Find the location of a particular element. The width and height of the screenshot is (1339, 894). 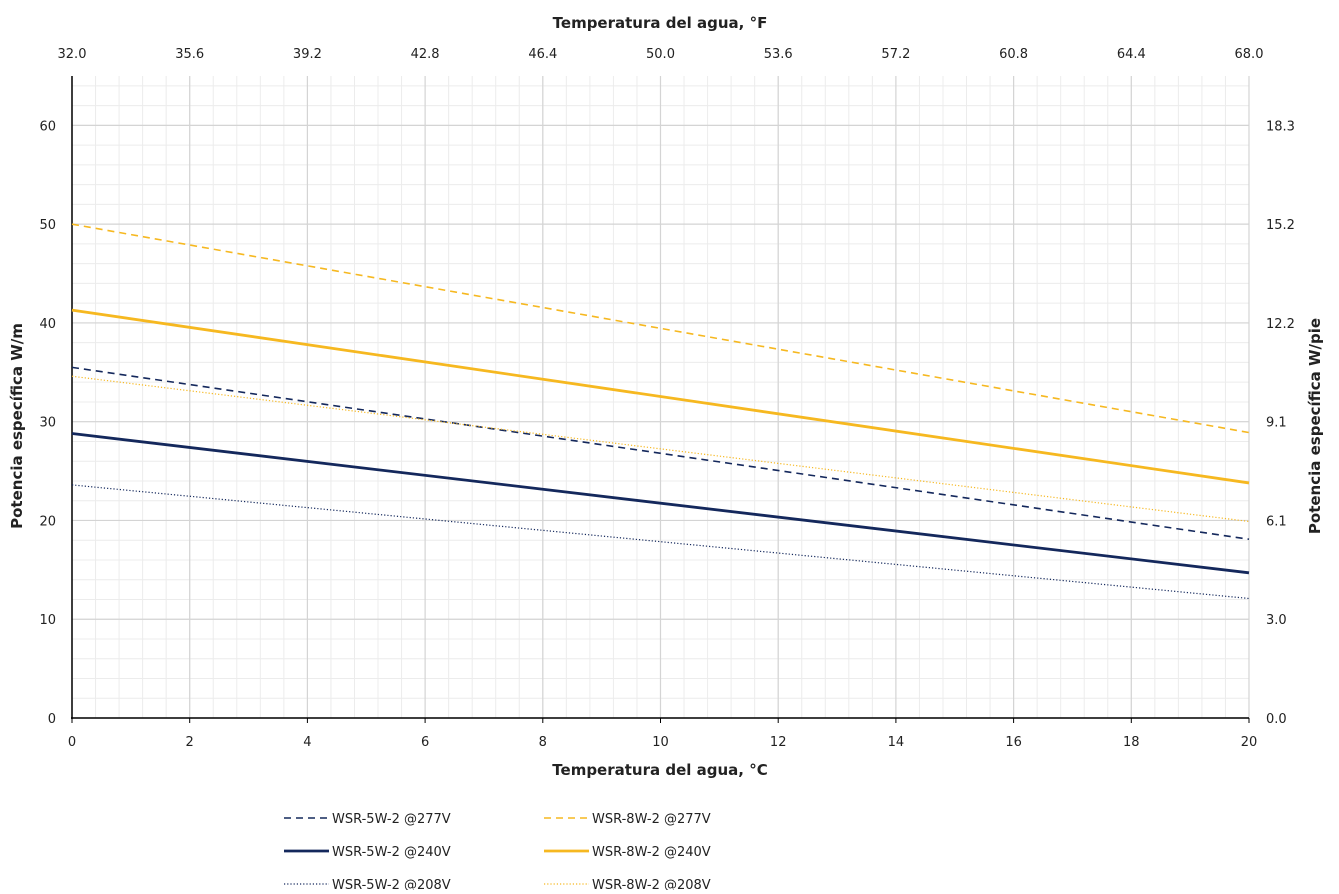

y-tick-label: 0 is located at coordinates (52, 719).